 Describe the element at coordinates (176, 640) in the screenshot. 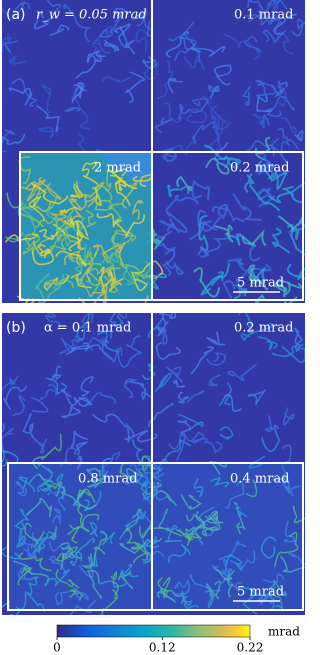

I see `colorbar: mrad 0 0.12 0.22` at that location.